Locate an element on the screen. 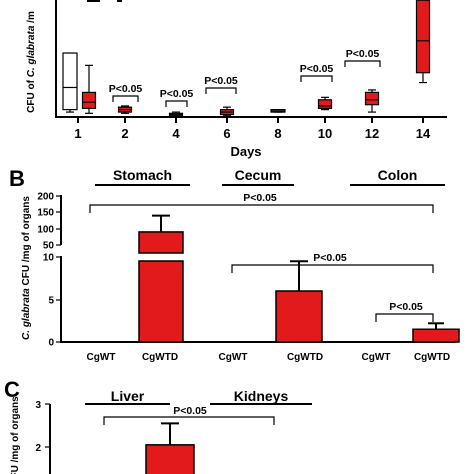 This screenshot has width=474, height=474. panel-c-group-label: Liver is located at coordinates (128, 396).